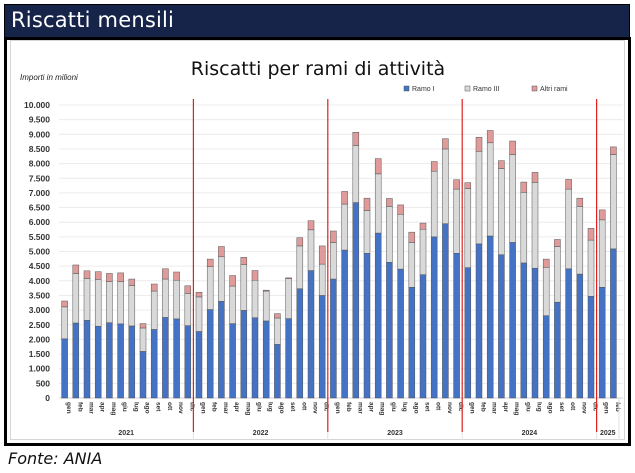  Describe the element at coordinates (40, 237) in the screenshot. I see `y-tick-label: 5.500` at that location.